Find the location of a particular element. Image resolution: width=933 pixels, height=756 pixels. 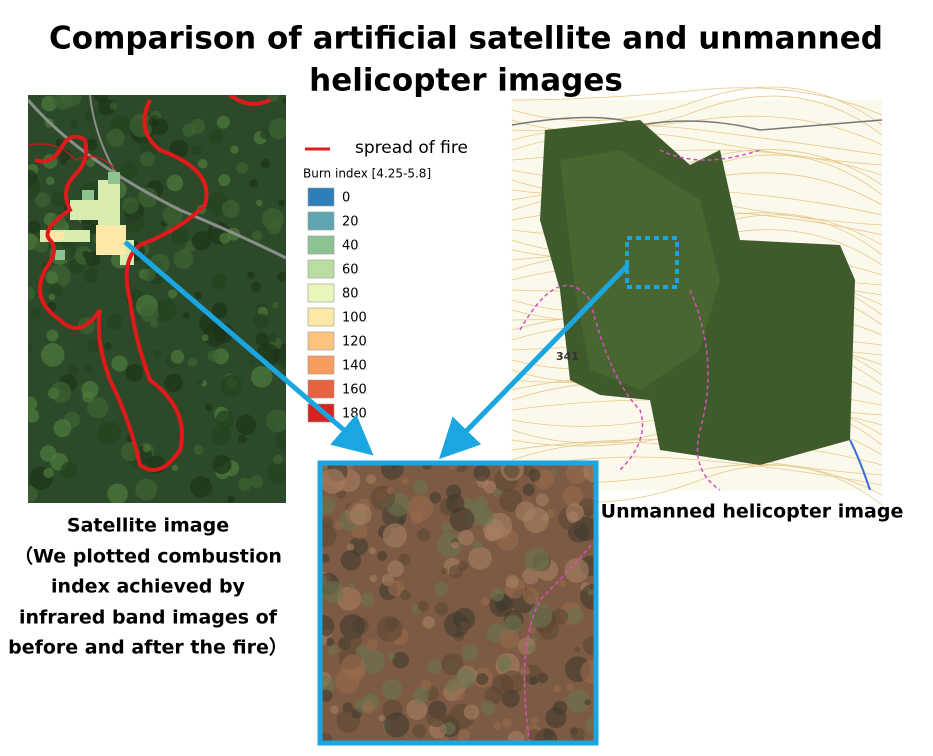

contour is located at coordinates (697, 106).